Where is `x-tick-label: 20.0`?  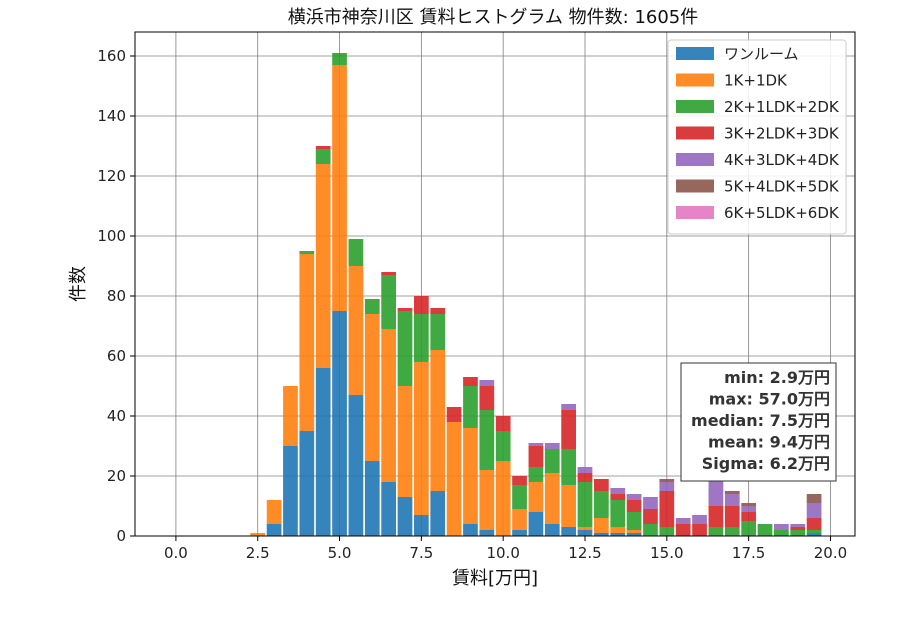
x-tick-label: 20.0 is located at coordinates (830, 553).